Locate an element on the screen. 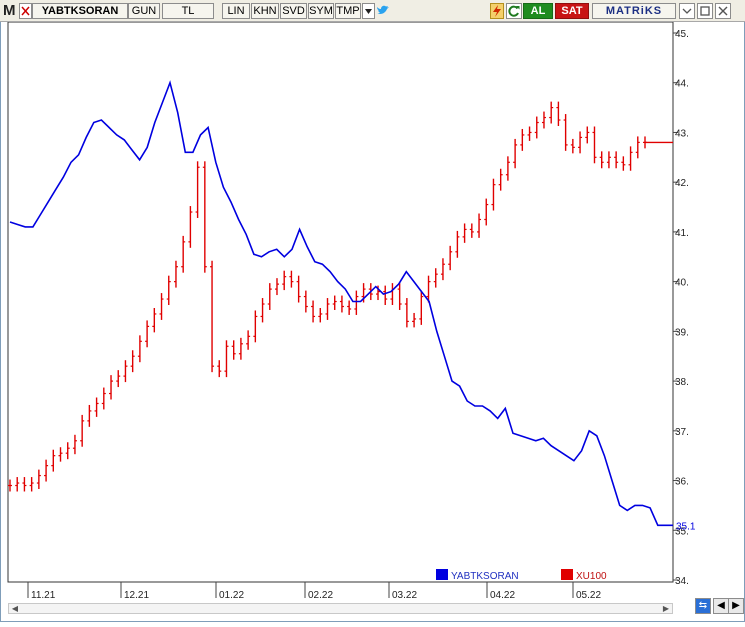 This screenshot has width=745, height=627. scale-button: LIN is located at coordinates (236, 11).